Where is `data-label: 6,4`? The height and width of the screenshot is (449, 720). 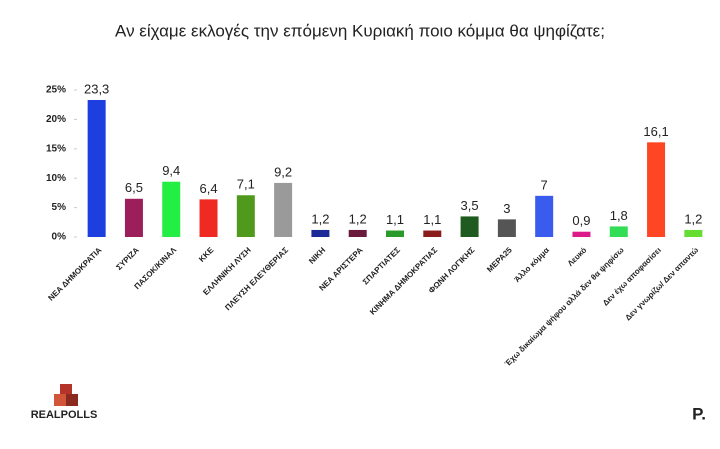 data-label: 6,4 is located at coordinates (208, 188).